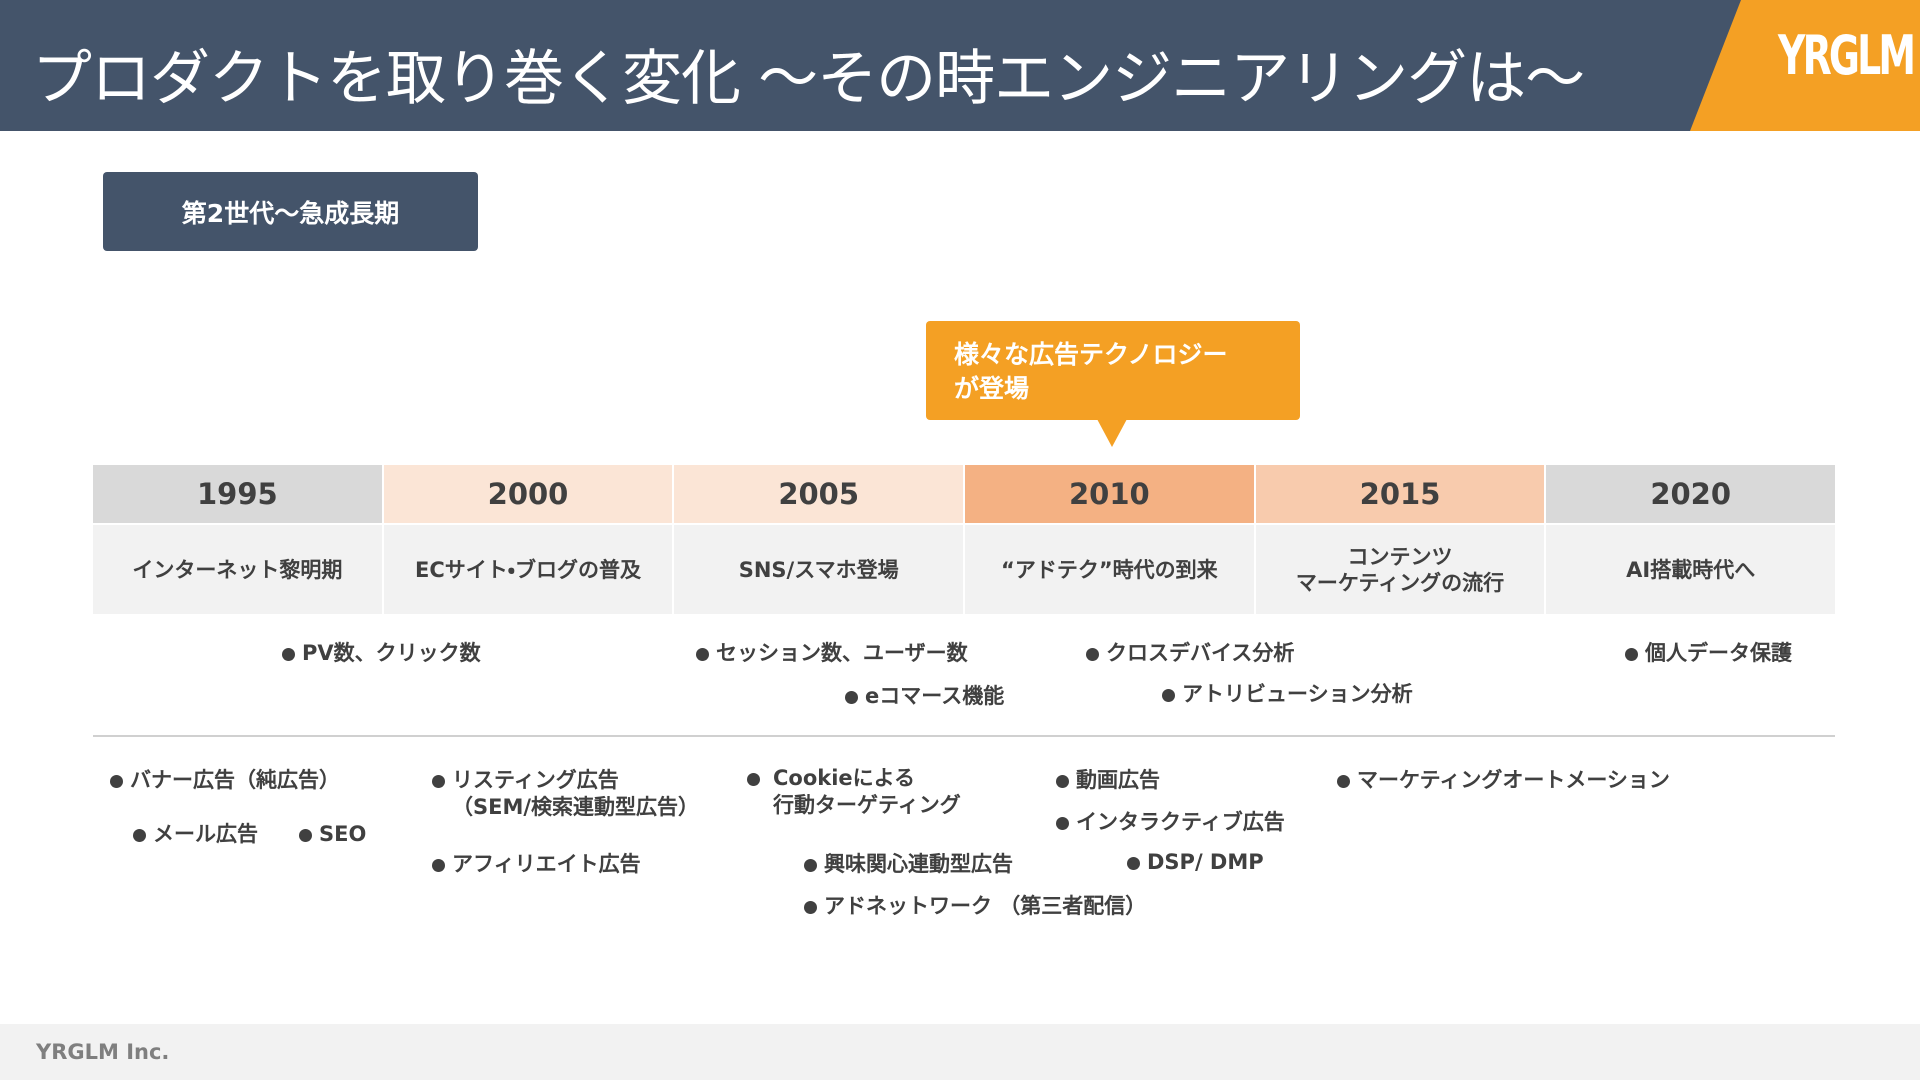  What do you see at coordinates (381, 653) in the screenshot?
I see `metric: PV数、クリック数` at bounding box center [381, 653].